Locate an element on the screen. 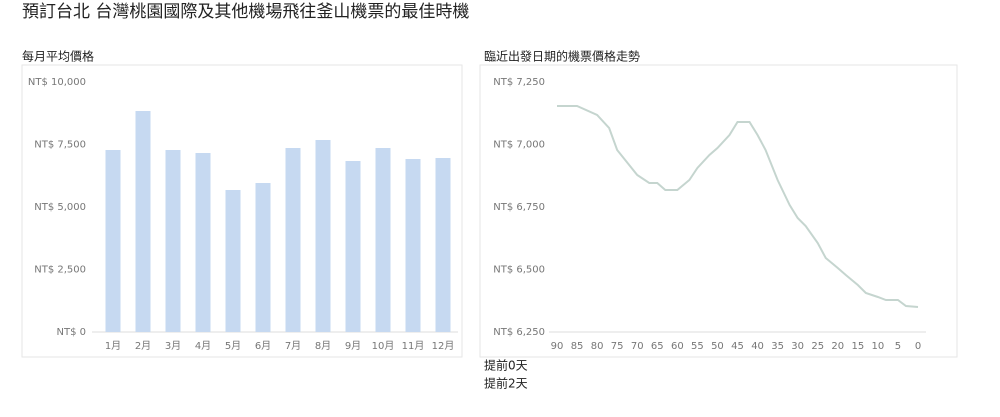 Image resolution: width=1000 pixels, height=417 pixels. y-tick-label: NT$ 6,500 is located at coordinates (519, 270).